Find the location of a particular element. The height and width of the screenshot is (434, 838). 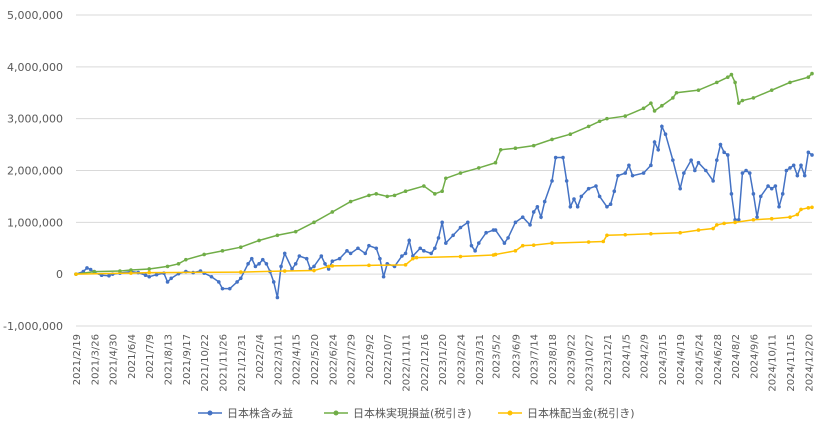

x-tick-label: 2024/6/28 is located at coordinates (718, 359).